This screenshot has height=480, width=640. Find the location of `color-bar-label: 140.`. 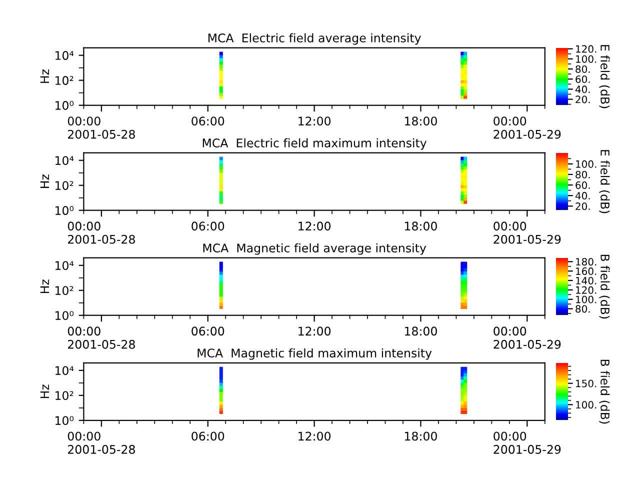

color-bar-label: 140. is located at coordinates (586, 280).